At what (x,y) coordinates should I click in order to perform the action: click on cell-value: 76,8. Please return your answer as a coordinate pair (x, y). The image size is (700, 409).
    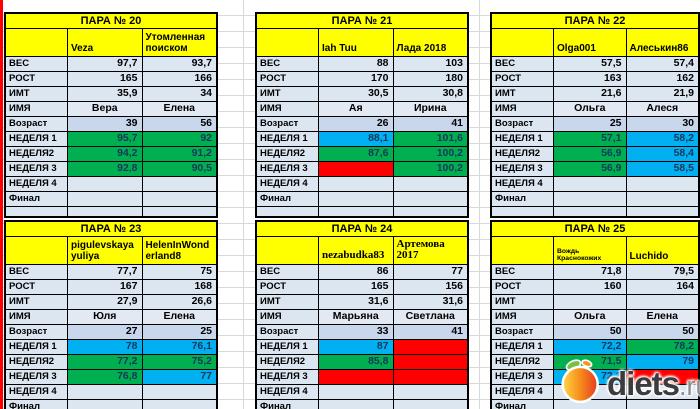
    Looking at the image, I should click on (105, 377).